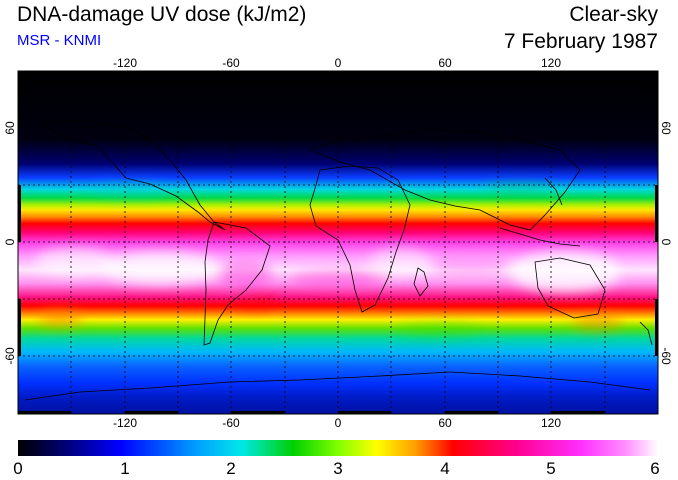  Describe the element at coordinates (570, 288) in the screenshot. I see `australia-coast` at that location.